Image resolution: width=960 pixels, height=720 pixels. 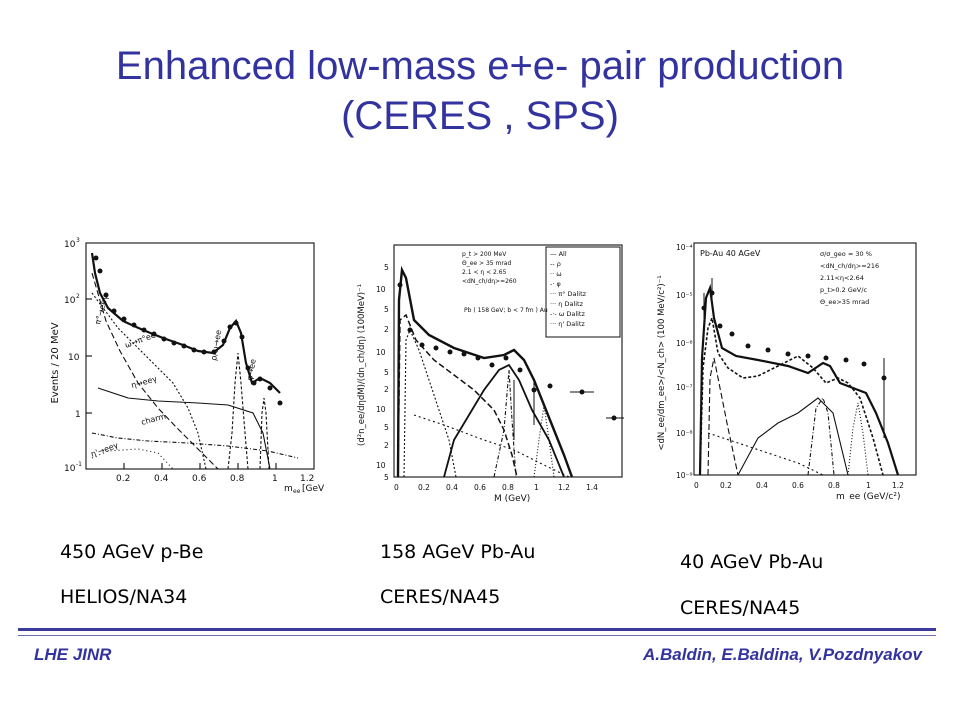 What do you see at coordinates (440, 597) in the screenshot?
I see `caption-2-line2: CERES/NA45` at bounding box center [440, 597].